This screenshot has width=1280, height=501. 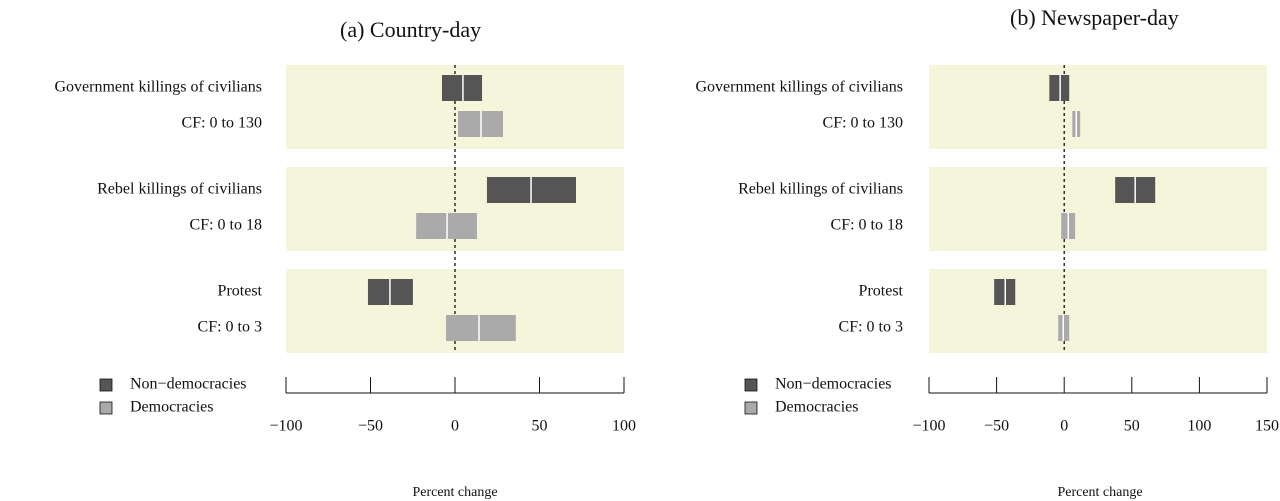 I want to click on panel-title: (b) Newspaper-day, so click(x=1094, y=17).